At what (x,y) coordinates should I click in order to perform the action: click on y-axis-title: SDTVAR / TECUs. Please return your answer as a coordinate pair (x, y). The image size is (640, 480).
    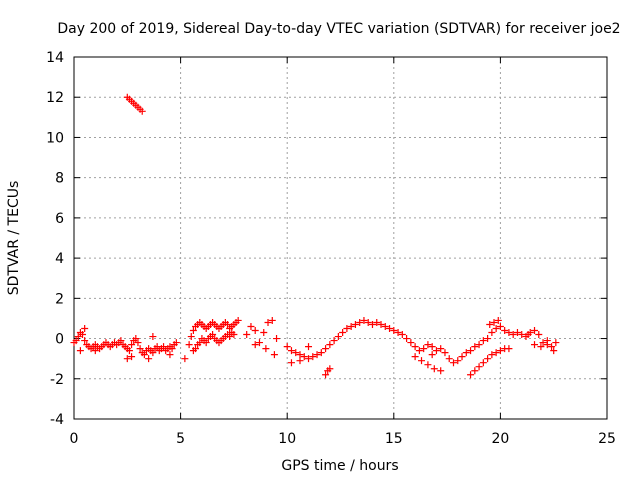
    Looking at the image, I should click on (14, 238).